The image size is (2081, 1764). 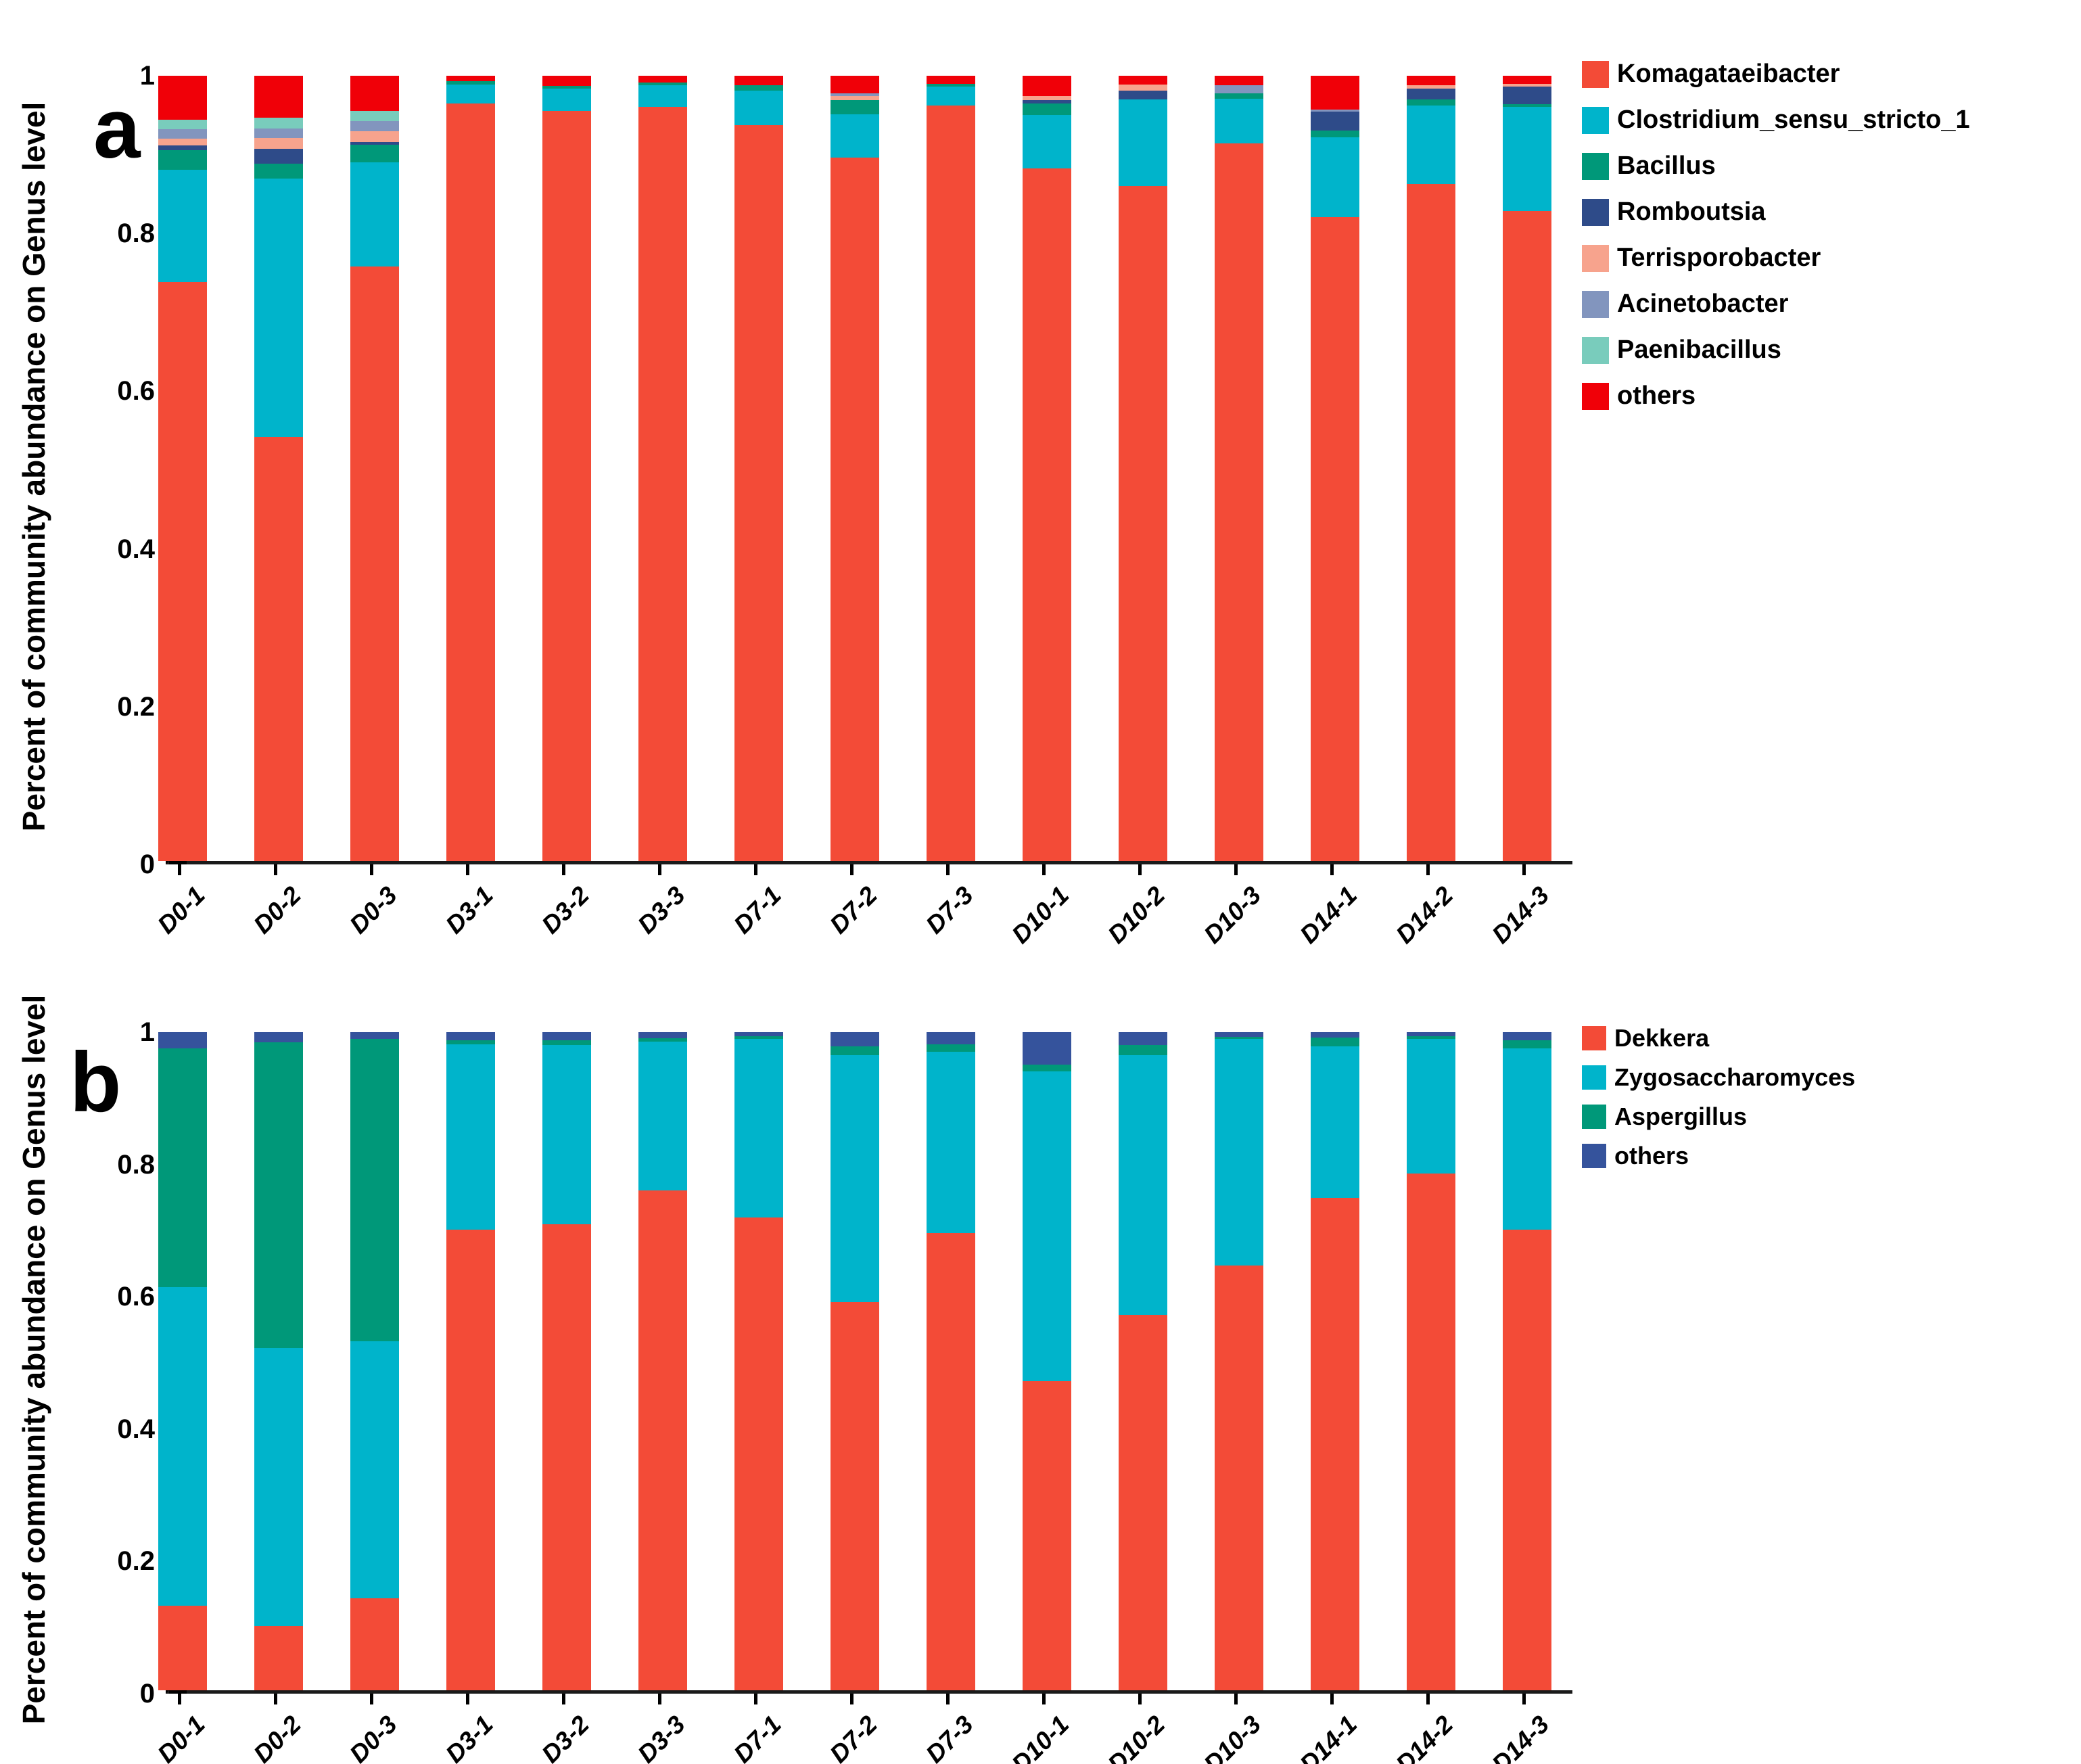 I want to click on legend-swatch-Aspergillus, so click(x=1594, y=1116).